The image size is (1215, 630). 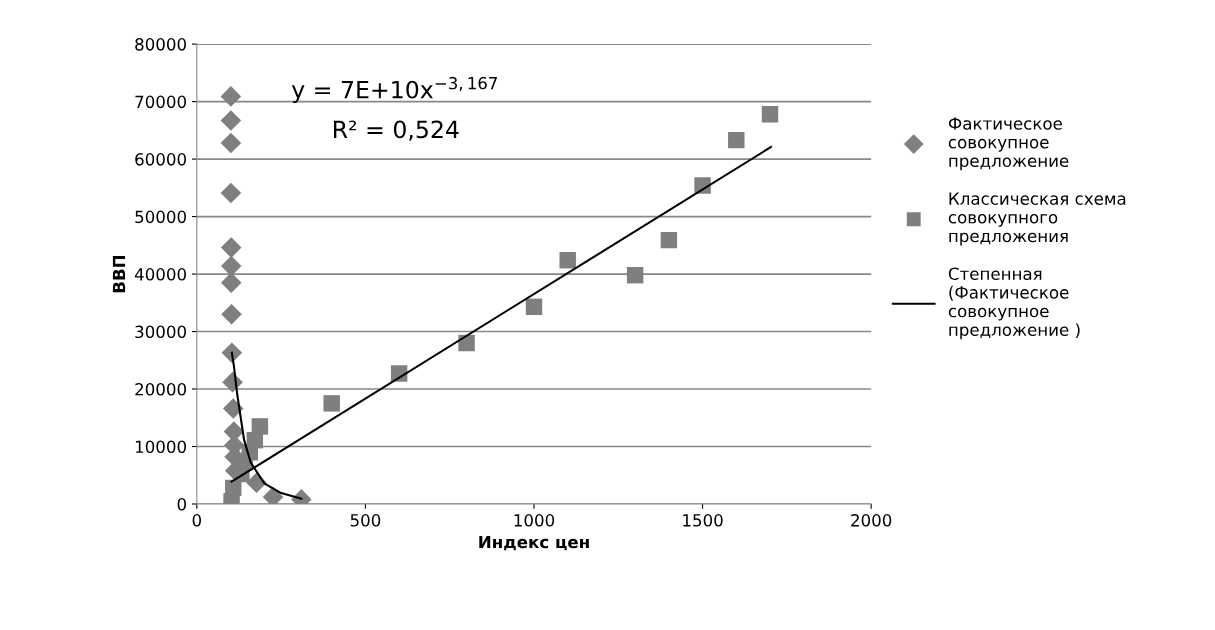 I want to click on y-tick-label: 0, so click(x=181, y=504).